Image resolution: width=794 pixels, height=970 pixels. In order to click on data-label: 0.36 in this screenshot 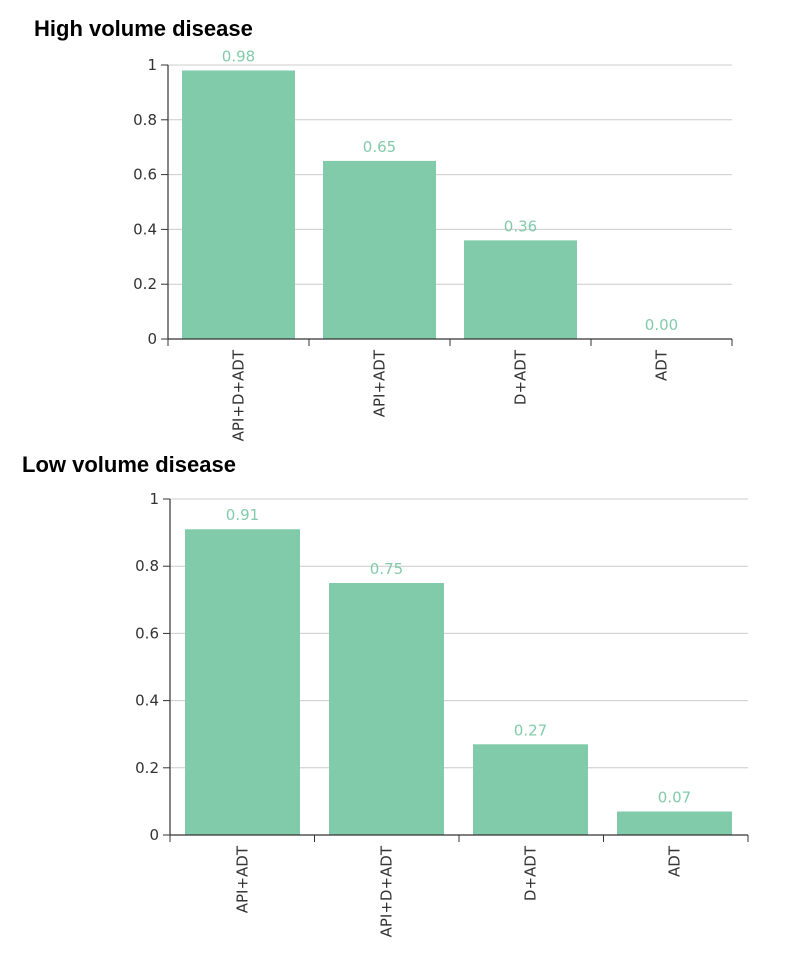, I will do `click(520, 226)`.